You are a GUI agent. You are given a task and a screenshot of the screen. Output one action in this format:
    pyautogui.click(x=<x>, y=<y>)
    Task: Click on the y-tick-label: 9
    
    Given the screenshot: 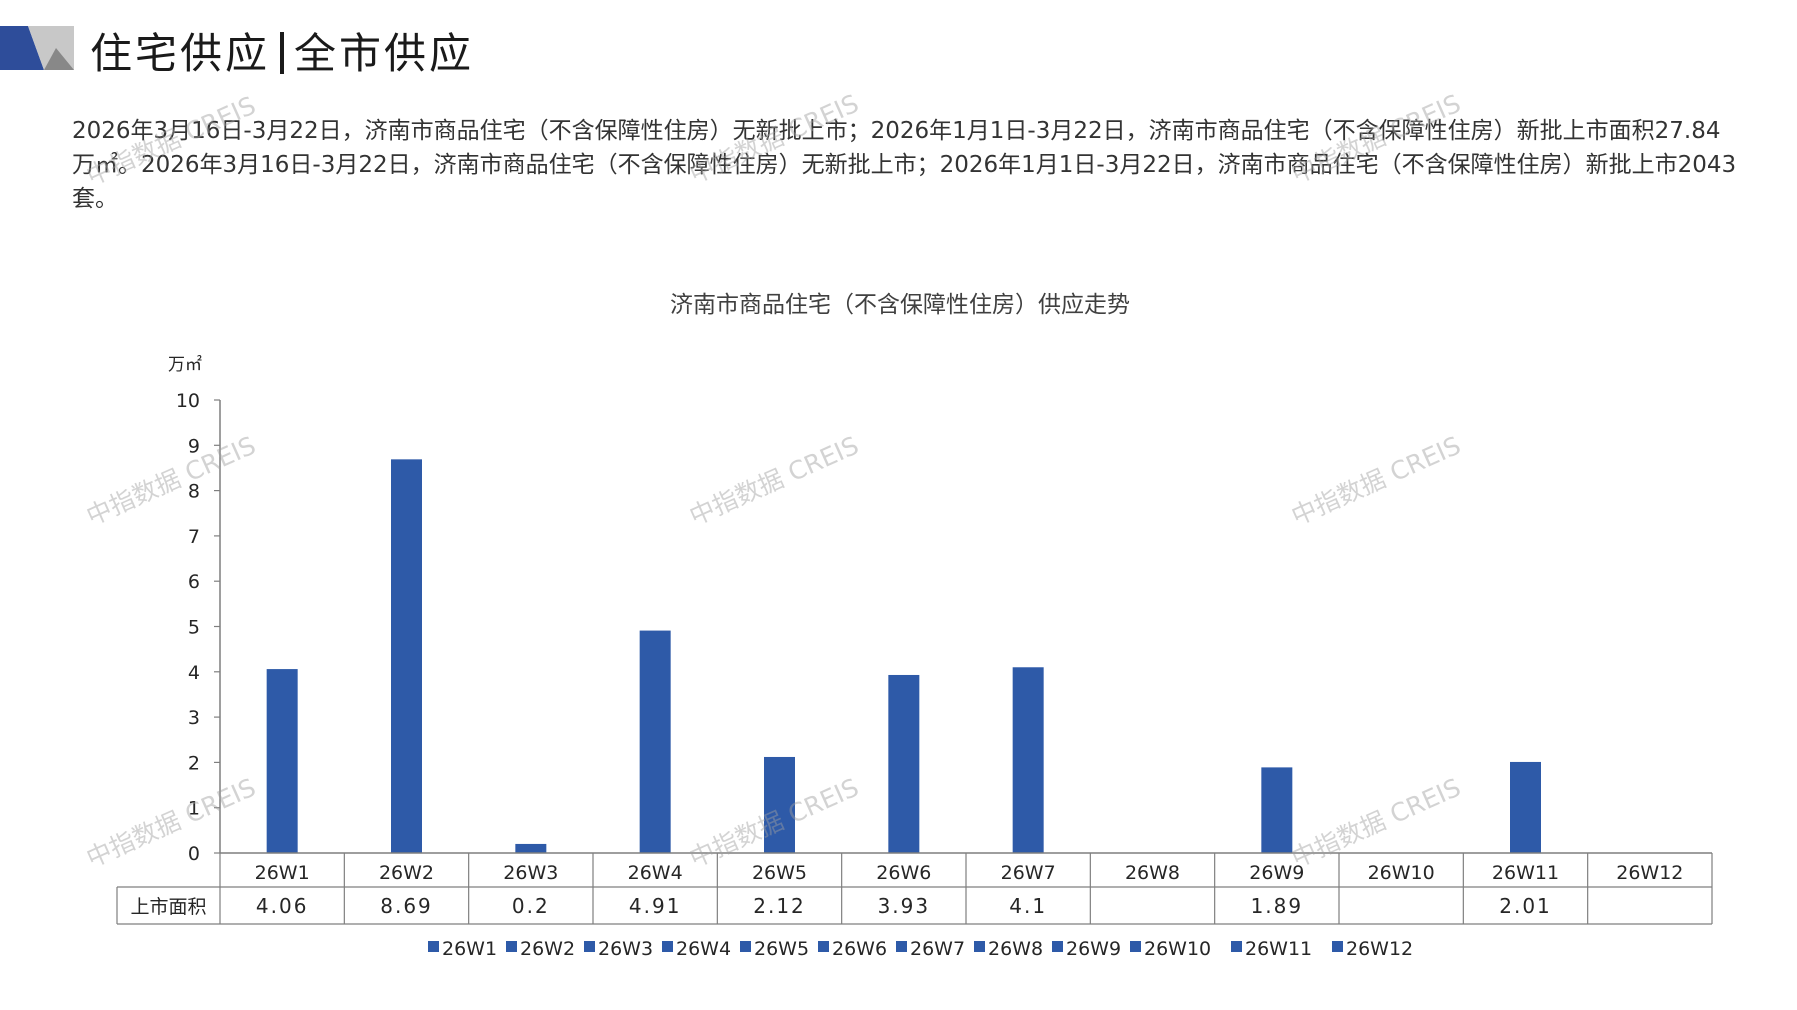 What is the action you would take?
    pyautogui.click(x=194, y=446)
    